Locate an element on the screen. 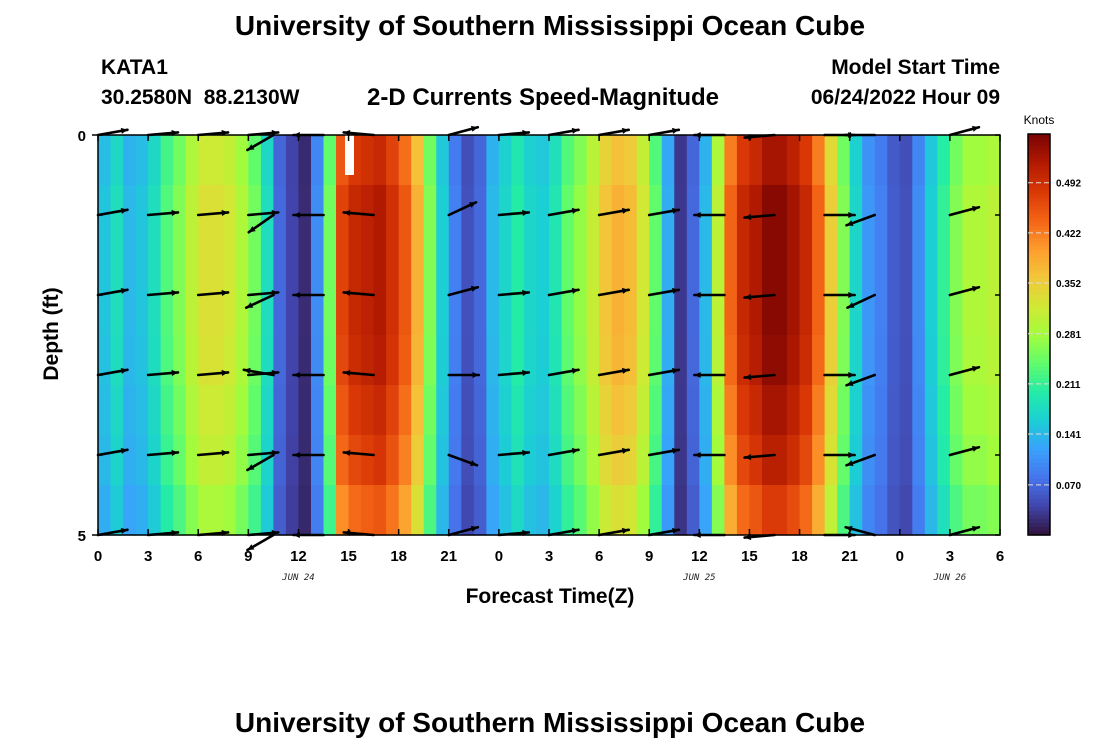 The width and height of the screenshot is (1100, 750). x-tick-label: 6 is located at coordinates (1000, 556).